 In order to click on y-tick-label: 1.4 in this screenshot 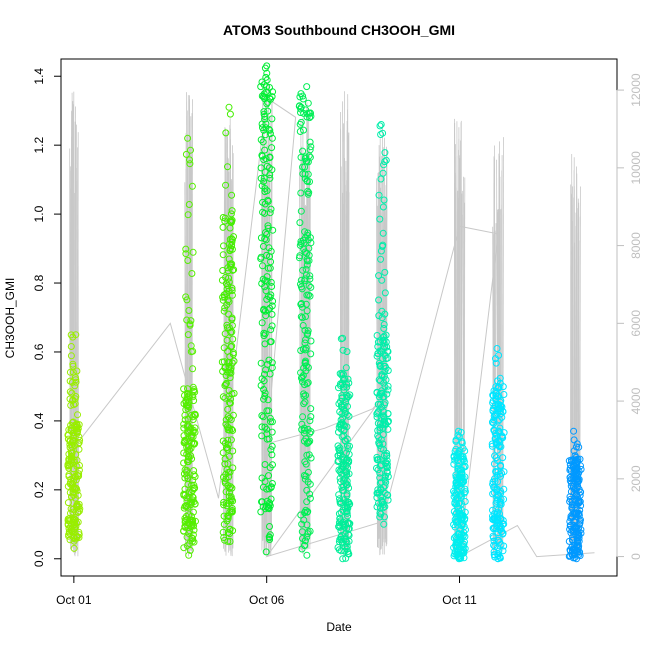, I will do `click(39, 76)`.